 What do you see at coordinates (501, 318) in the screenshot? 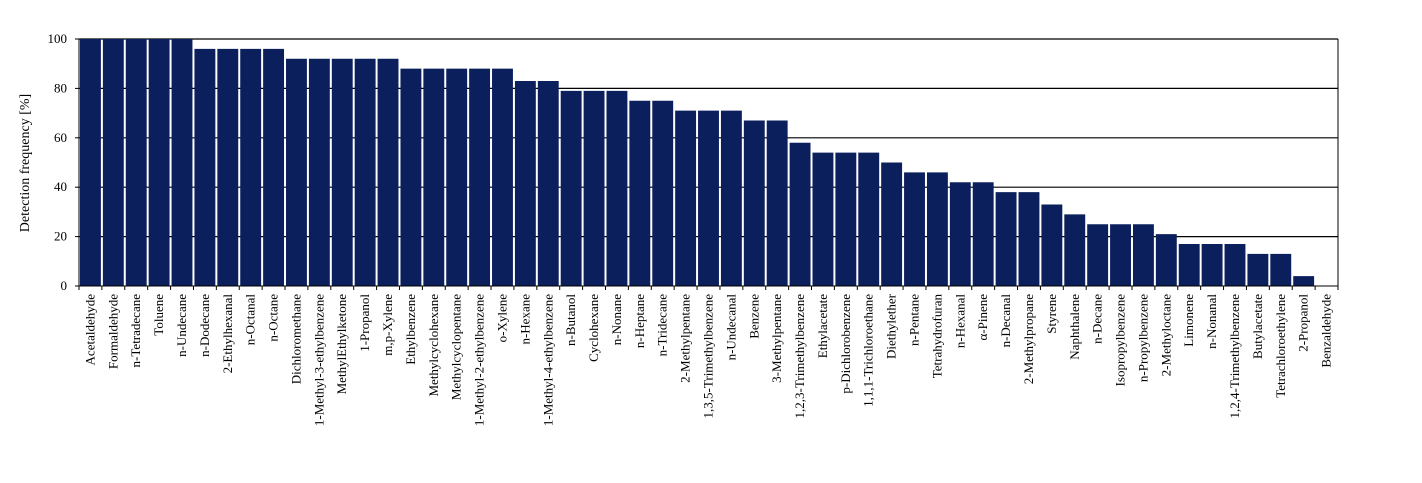
I see `category-label: o-Xylene` at bounding box center [501, 318].